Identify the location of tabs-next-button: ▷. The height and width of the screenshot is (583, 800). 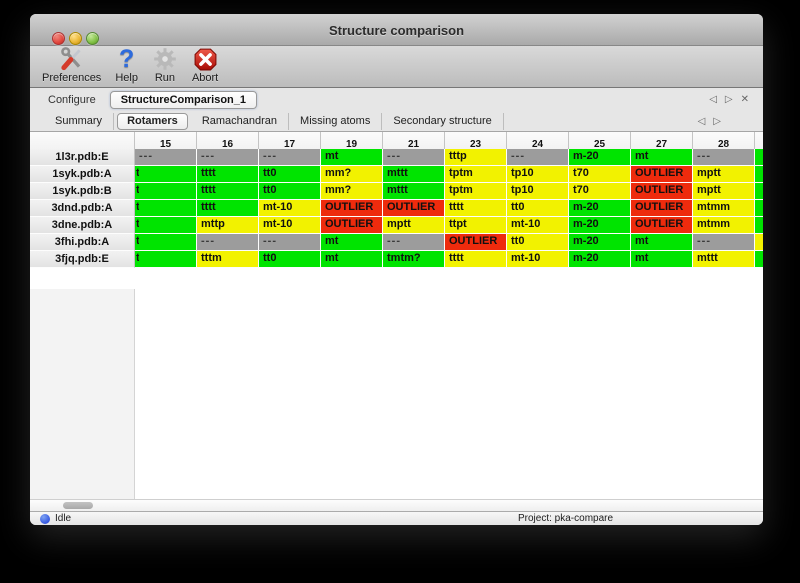
(717, 121).